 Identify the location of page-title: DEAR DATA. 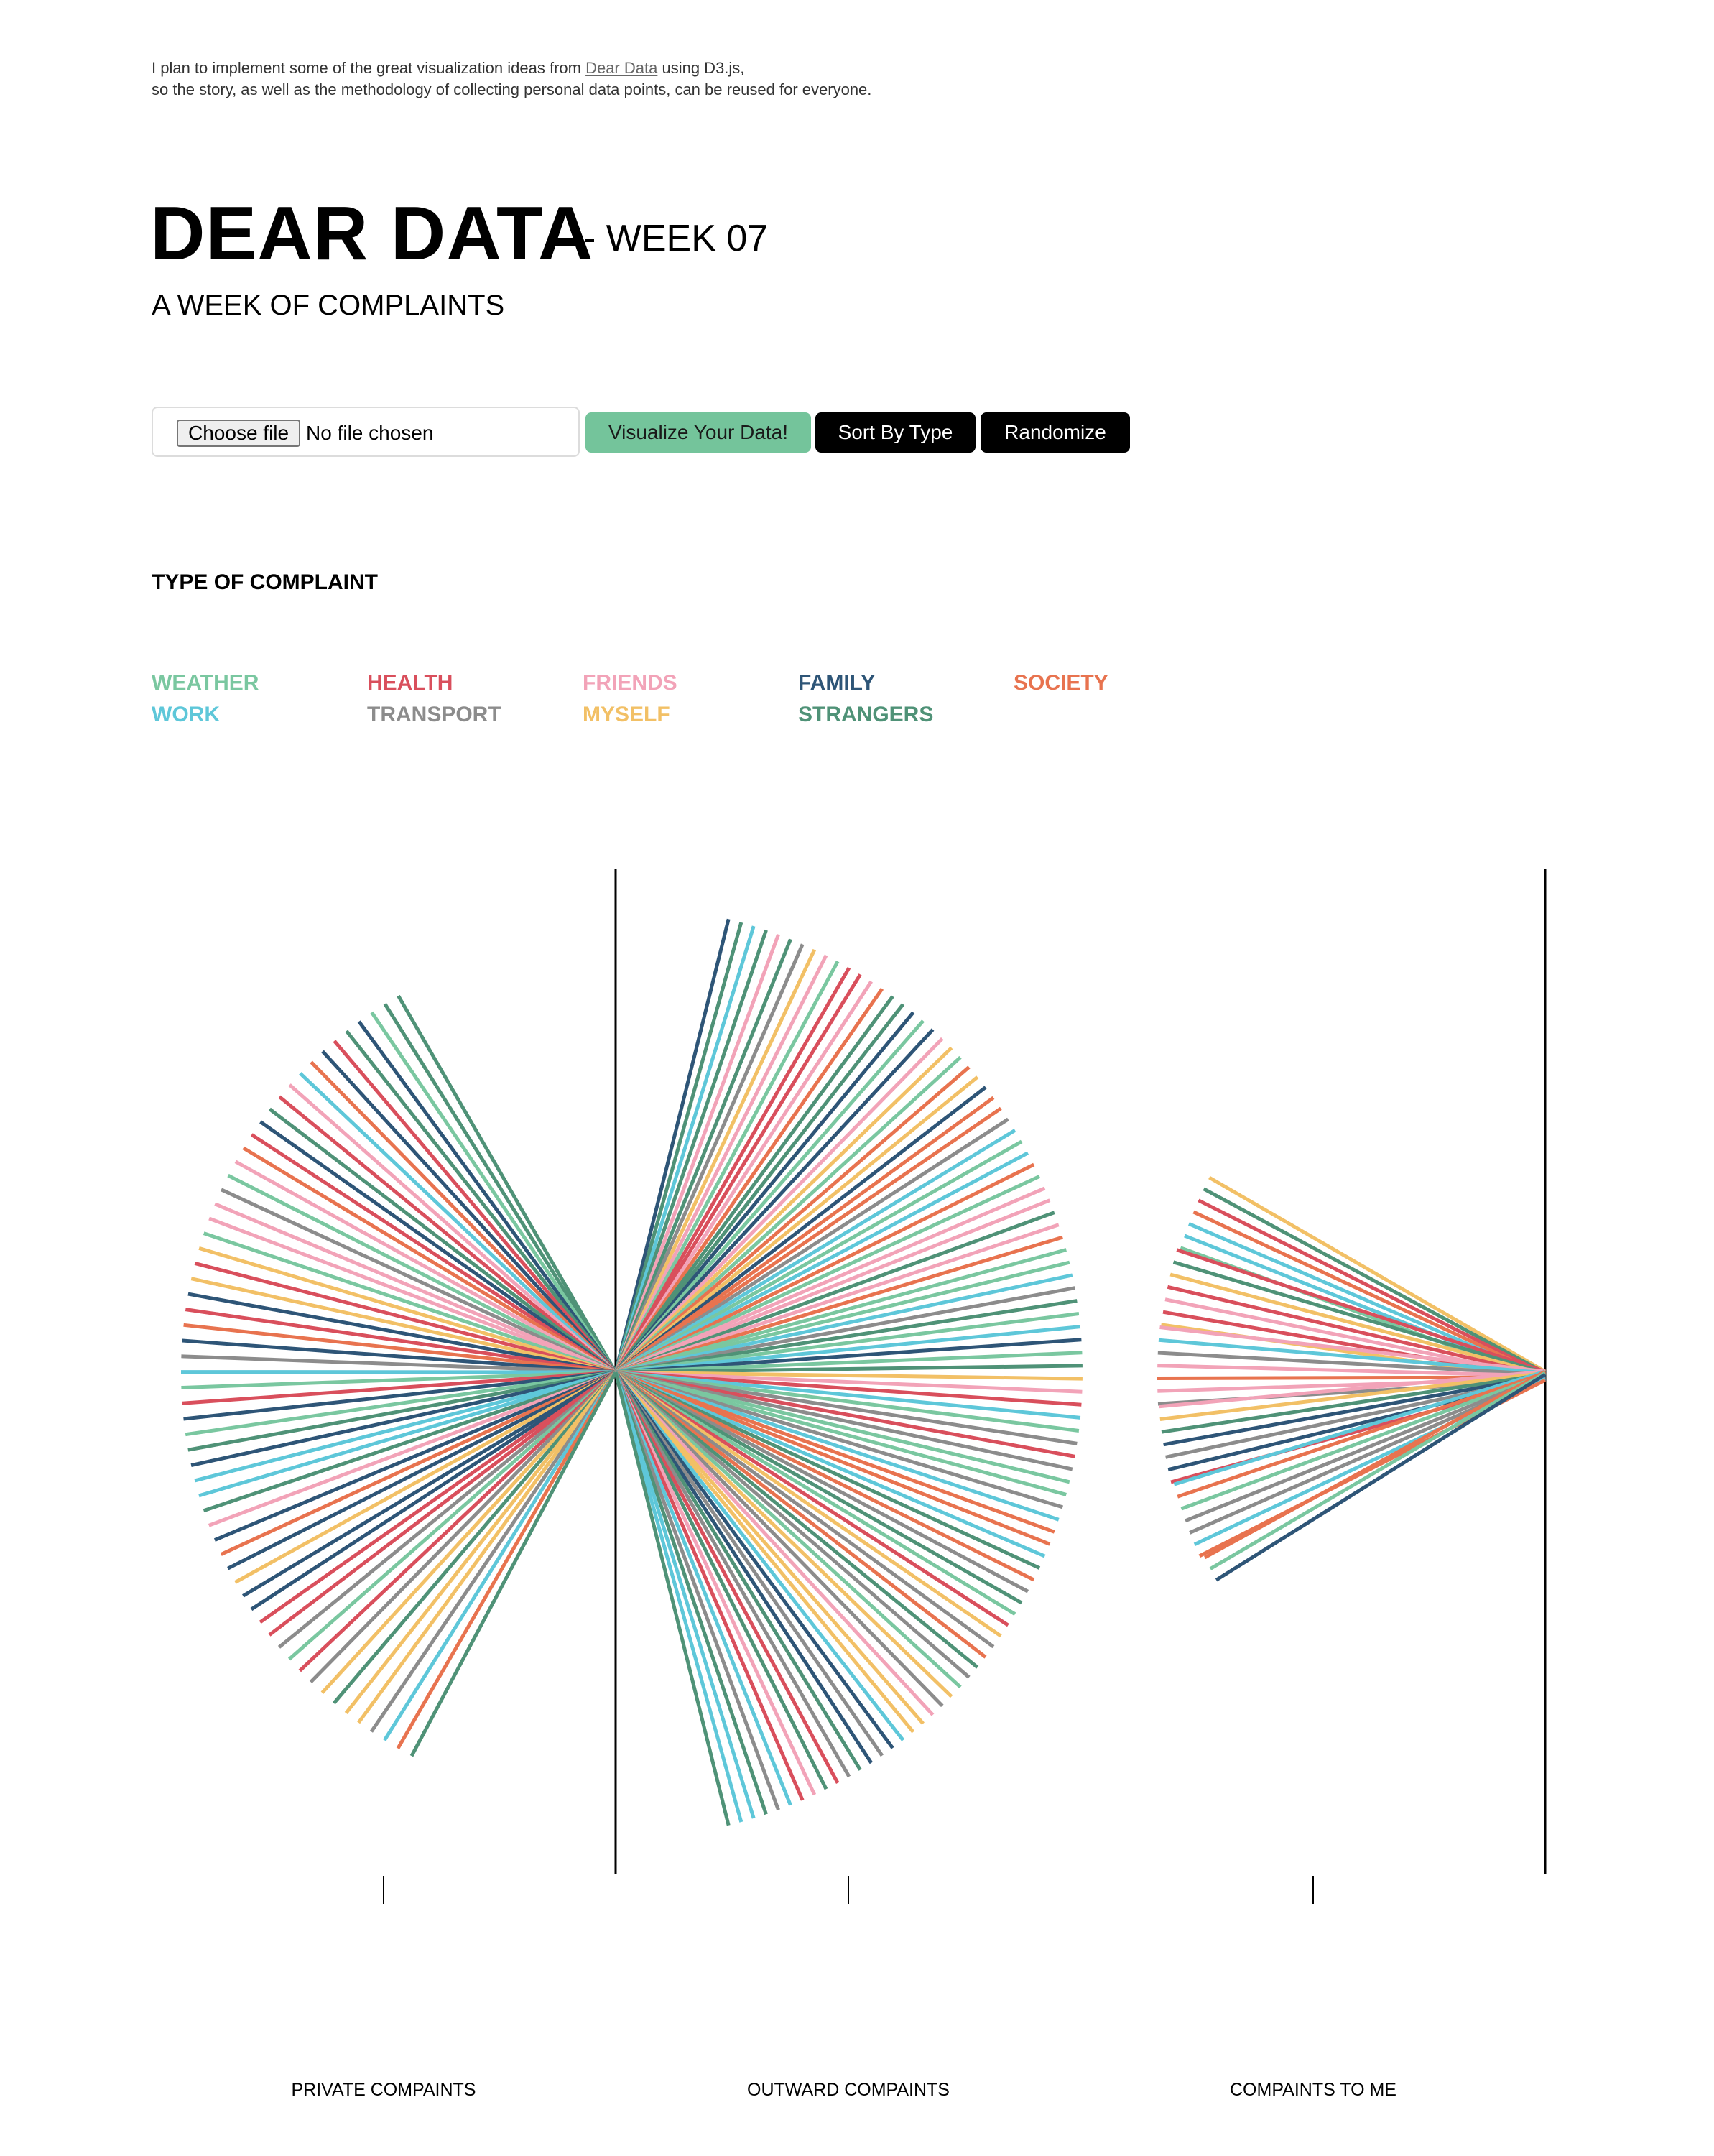
(372, 234).